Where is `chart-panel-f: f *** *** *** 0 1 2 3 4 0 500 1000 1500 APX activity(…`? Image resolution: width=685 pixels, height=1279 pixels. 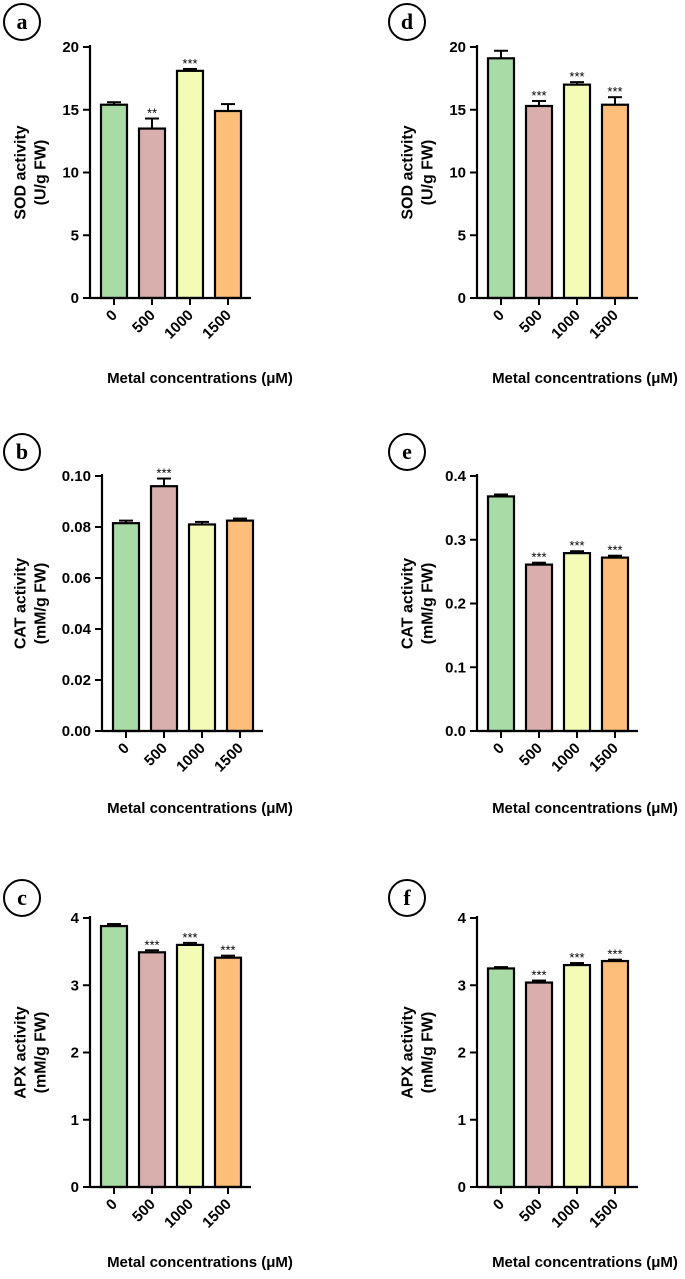 chart-panel-f: f *** *** *** 0 1 2 3 4 0 500 1000 1500 APX activity(… is located at coordinates (533, 1075).